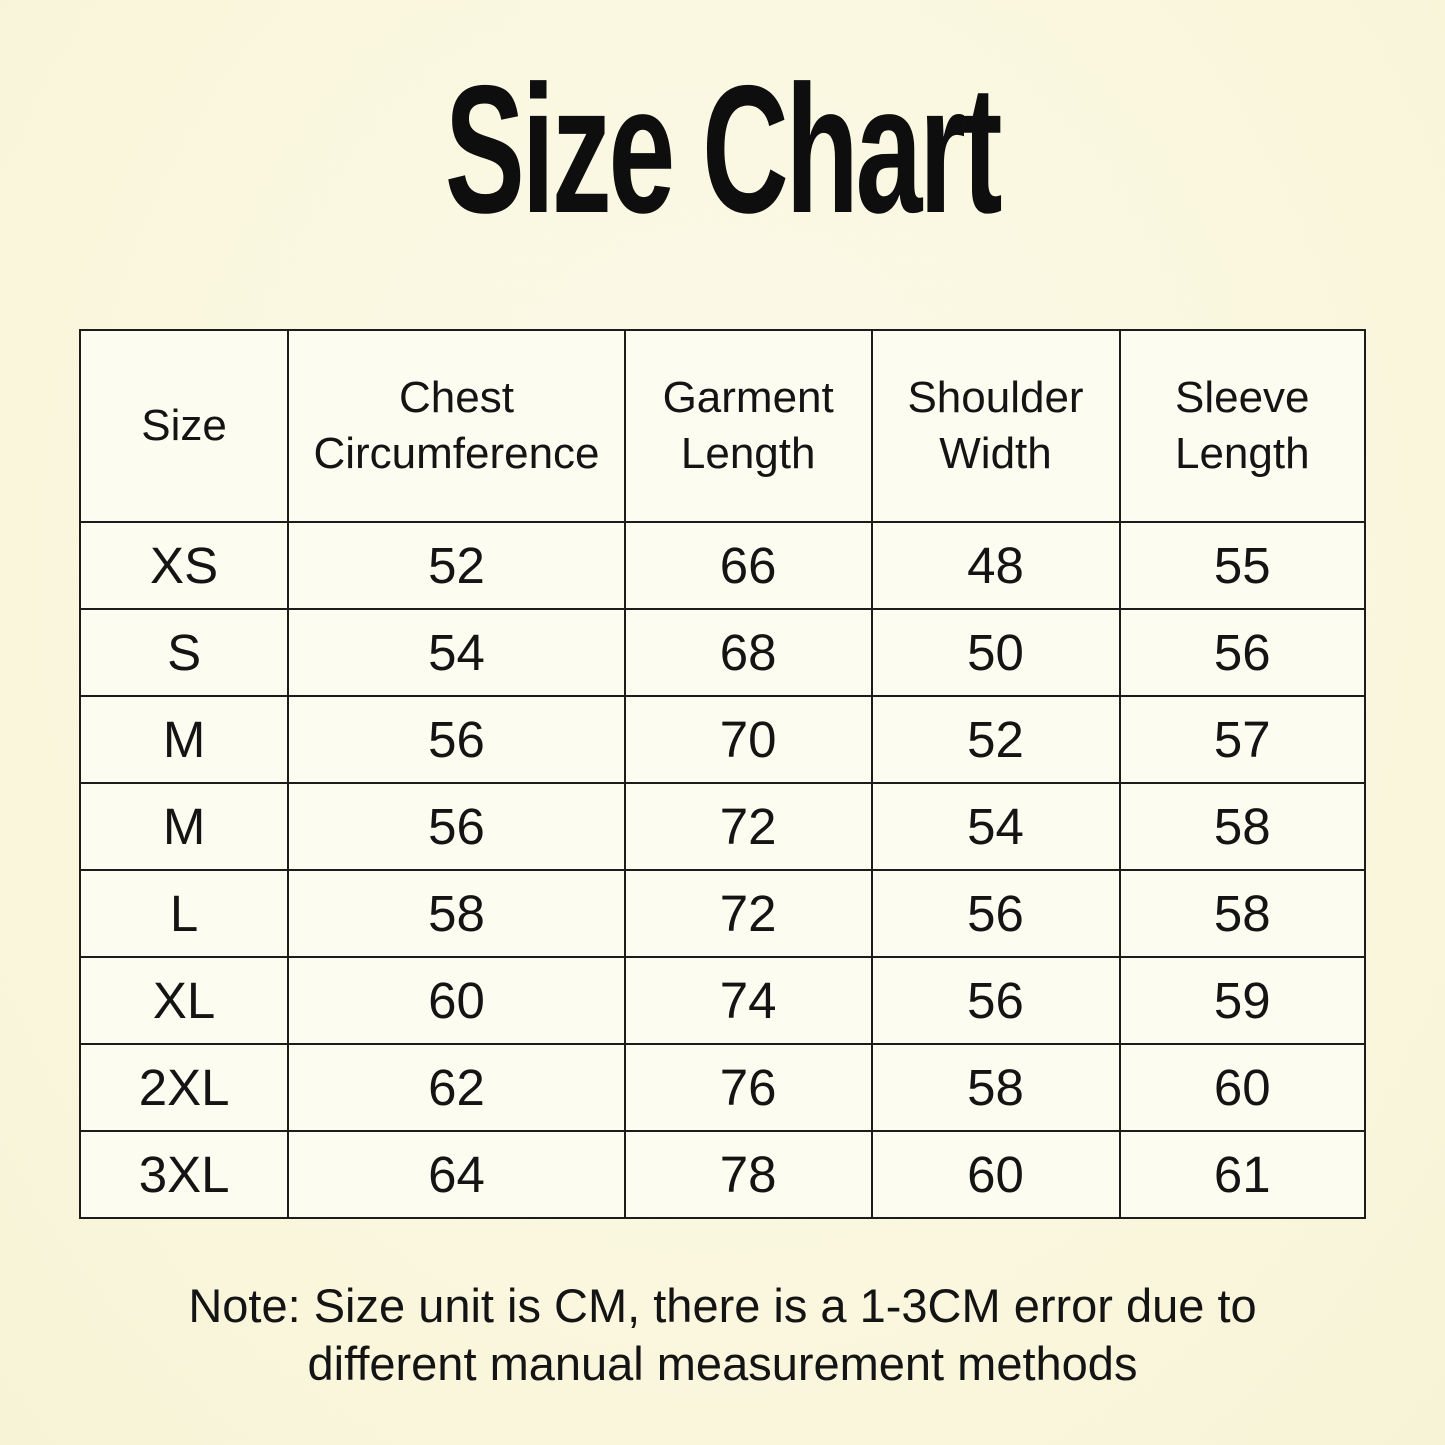  Describe the element at coordinates (184, 426) in the screenshot. I see `header-size: Size` at that location.